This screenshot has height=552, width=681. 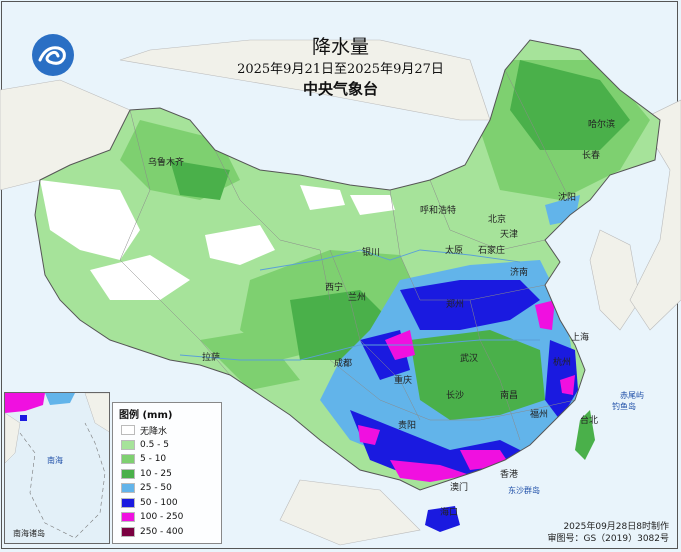 I want to click on legend-label: 5 - 10, so click(x=153, y=459).